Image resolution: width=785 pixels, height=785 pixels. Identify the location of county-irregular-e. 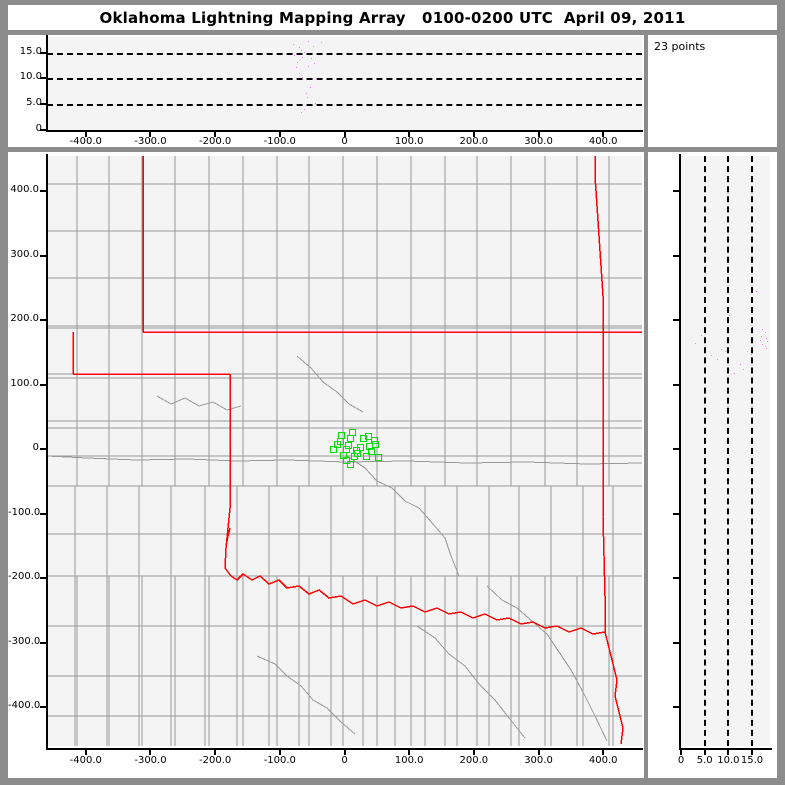
(330, 384).